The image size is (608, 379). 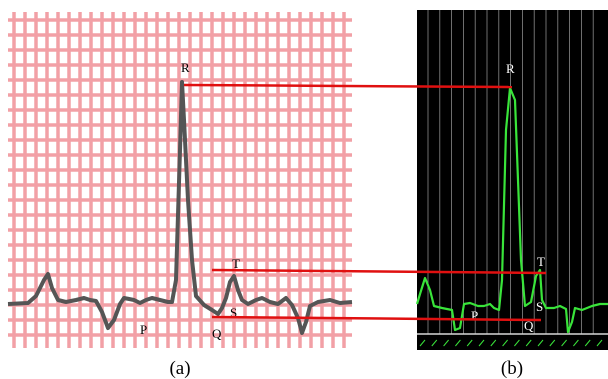 I want to click on panel-a-q-label: Q, so click(x=217, y=333).